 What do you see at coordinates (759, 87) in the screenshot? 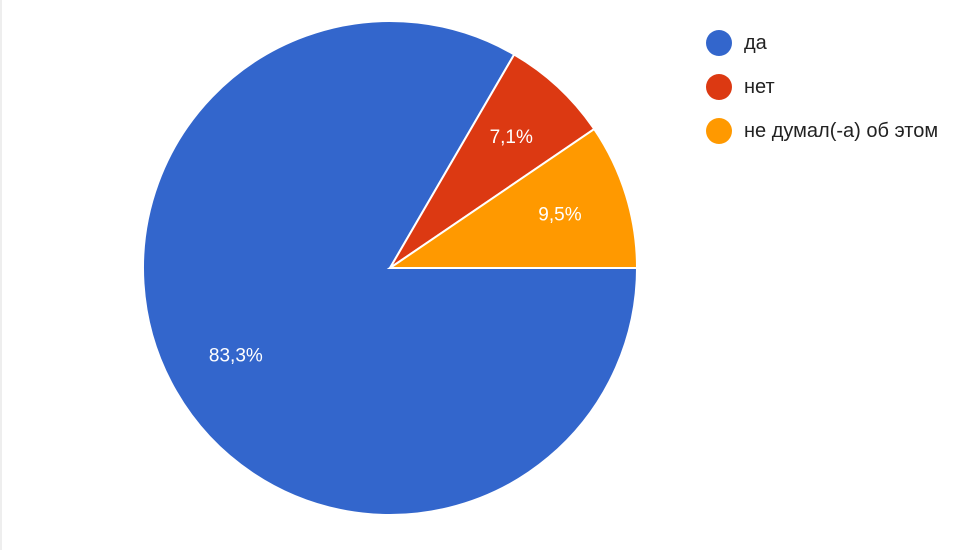
I see `legend-label: нет` at bounding box center [759, 87].